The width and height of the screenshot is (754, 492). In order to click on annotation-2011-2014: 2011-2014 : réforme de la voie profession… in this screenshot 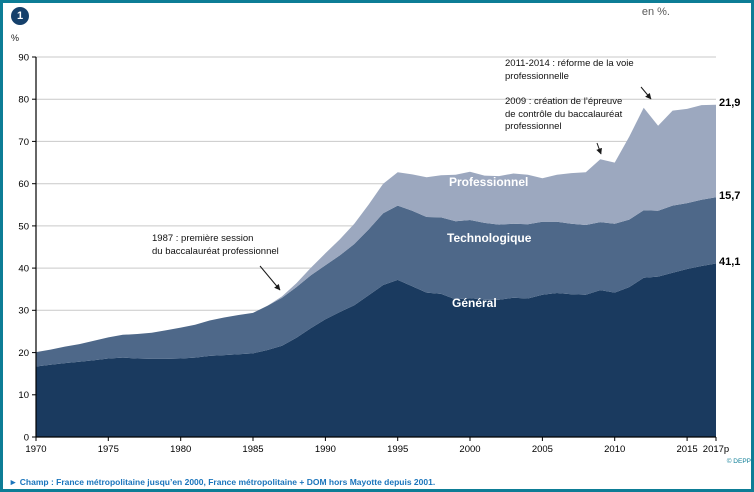, I will do `click(569, 70)`.